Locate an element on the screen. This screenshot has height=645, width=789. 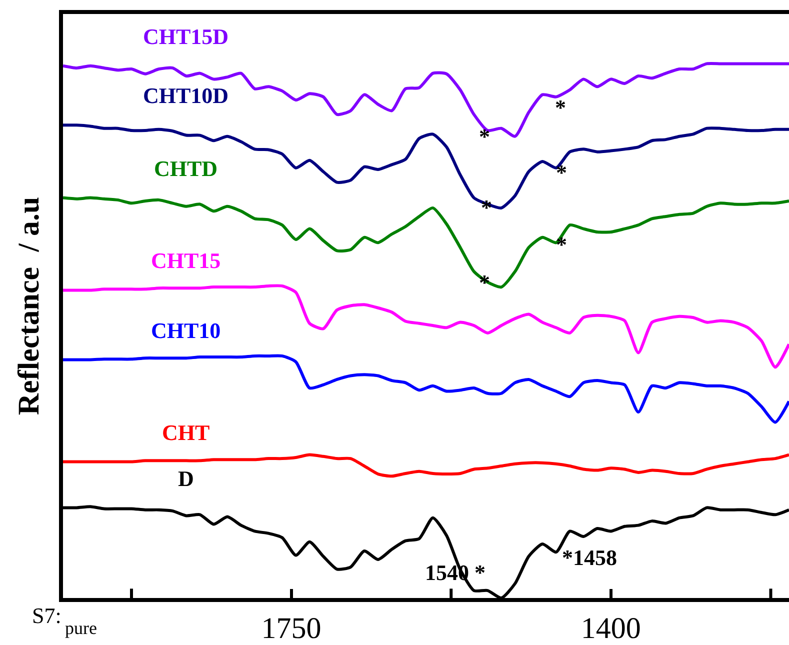
series-label: CHT10 is located at coordinates (186, 330).